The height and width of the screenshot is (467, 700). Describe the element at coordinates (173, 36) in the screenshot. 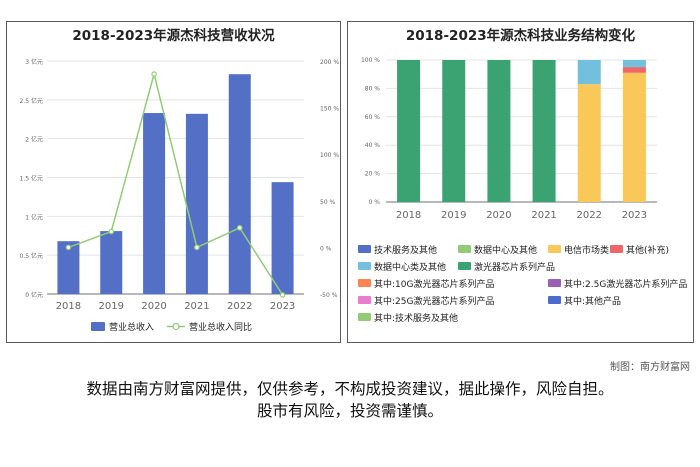

I see `revenue-chart-title: 2018-2023年源杰科技营收状况` at that location.